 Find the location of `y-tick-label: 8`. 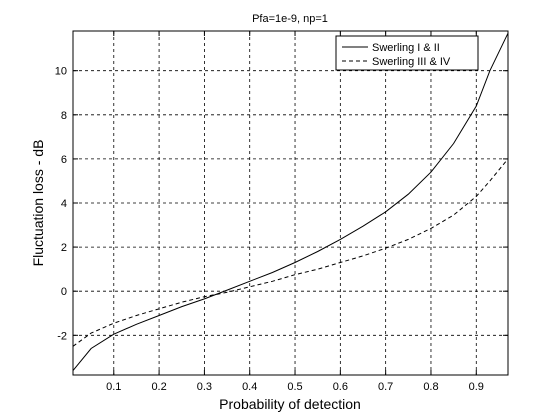

y-tick-label: 8 is located at coordinates (64, 116).